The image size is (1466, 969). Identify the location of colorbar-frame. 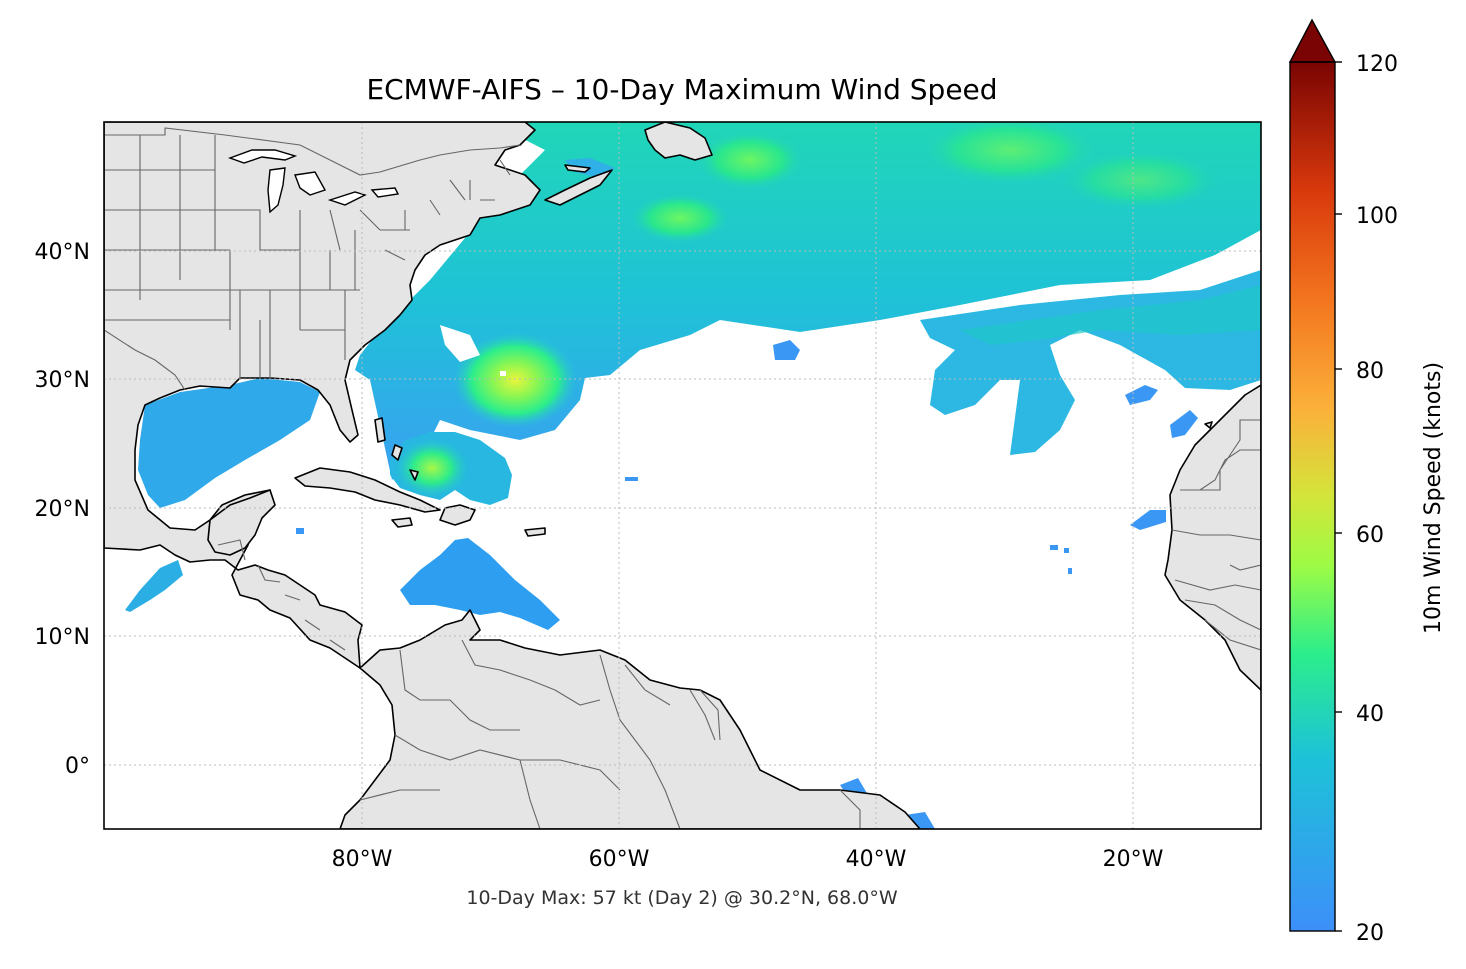
(1312, 496).